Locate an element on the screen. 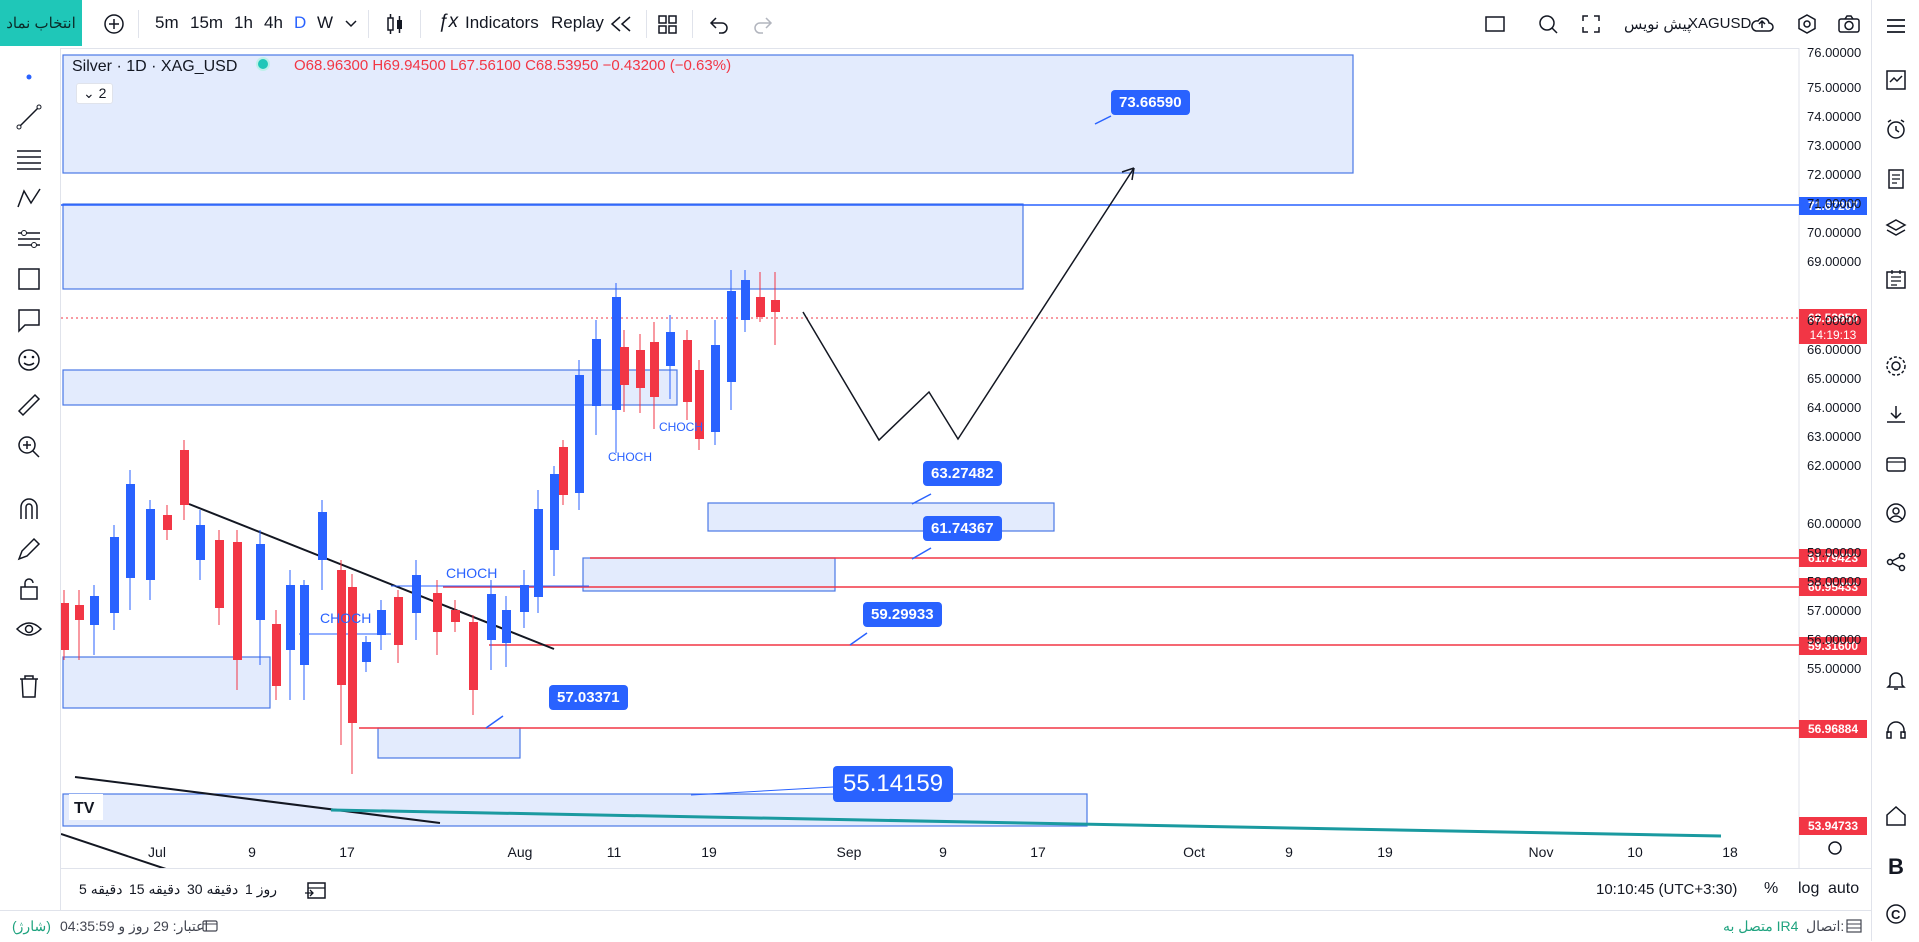 The width and height of the screenshot is (1919, 942). range-15m: 15 دقیقه is located at coordinates (155, 889).